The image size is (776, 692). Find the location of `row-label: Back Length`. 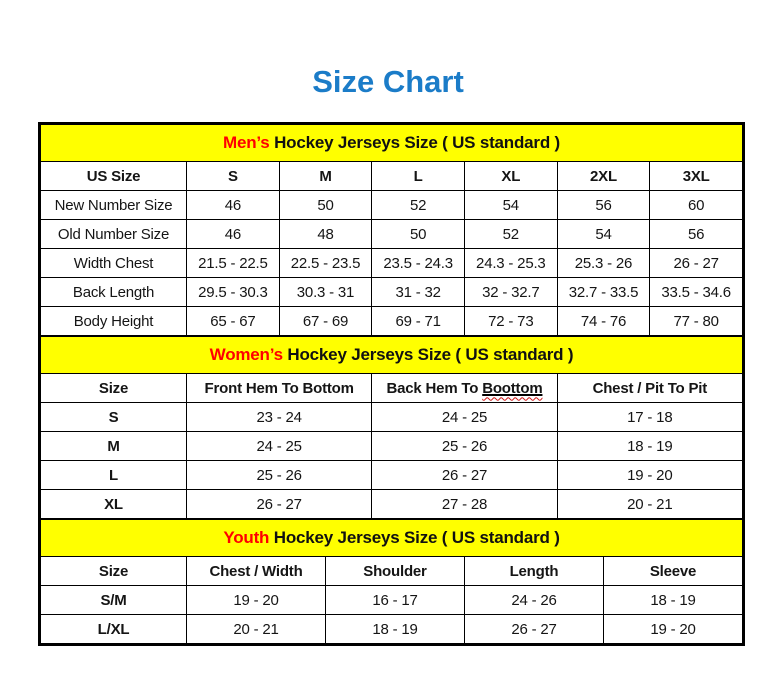

row-label: Back Length is located at coordinates (113, 292).